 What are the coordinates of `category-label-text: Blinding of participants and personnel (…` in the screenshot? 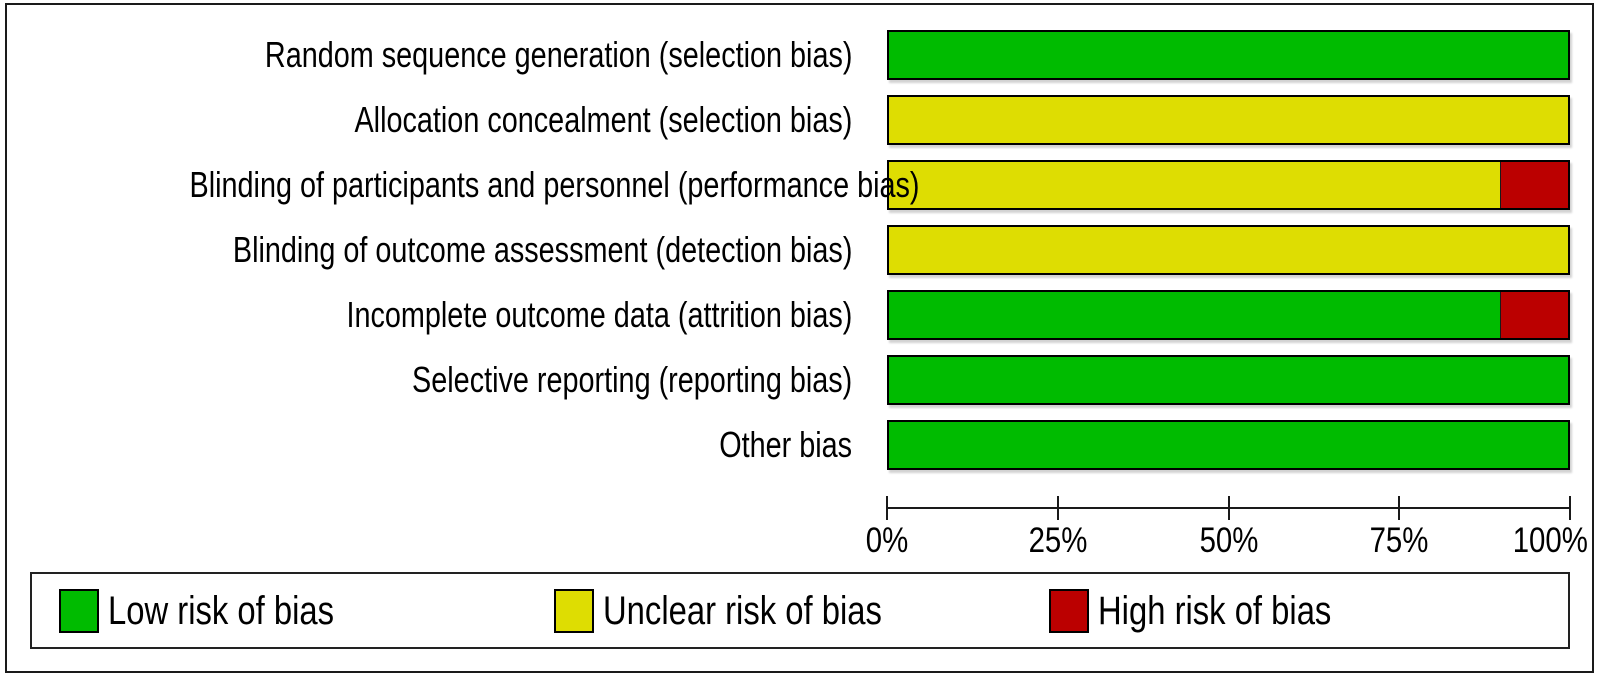 It's located at (554, 184).